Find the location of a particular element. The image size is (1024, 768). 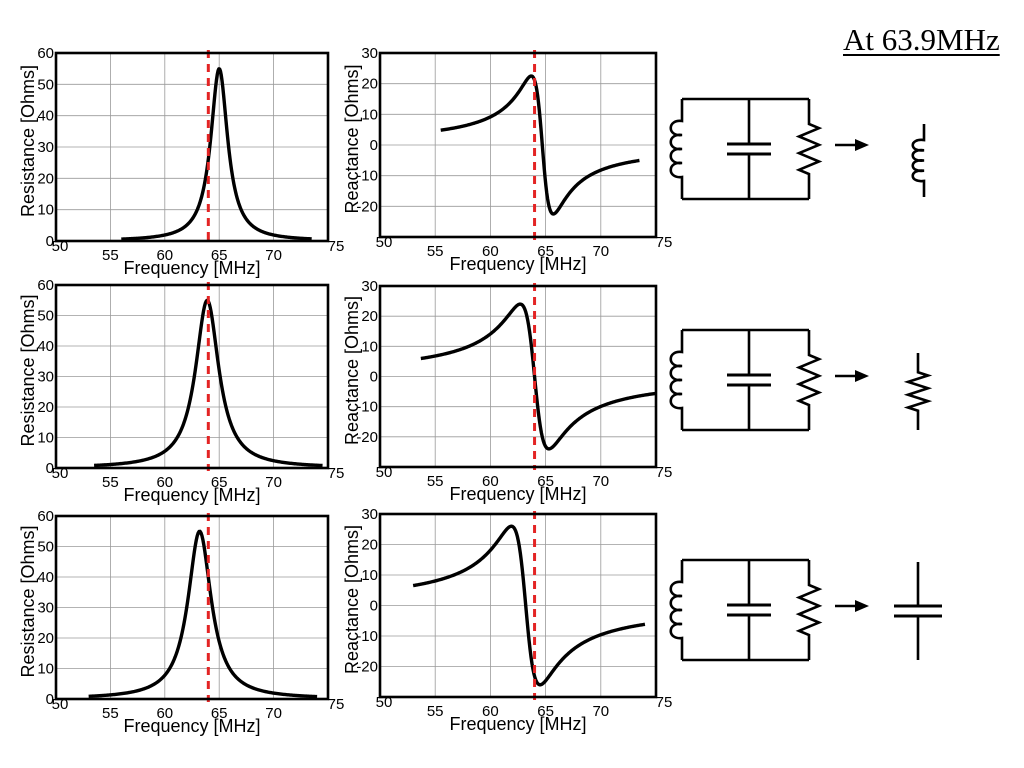

equivalent-inductor-icon is located at coordinates (918, 160).